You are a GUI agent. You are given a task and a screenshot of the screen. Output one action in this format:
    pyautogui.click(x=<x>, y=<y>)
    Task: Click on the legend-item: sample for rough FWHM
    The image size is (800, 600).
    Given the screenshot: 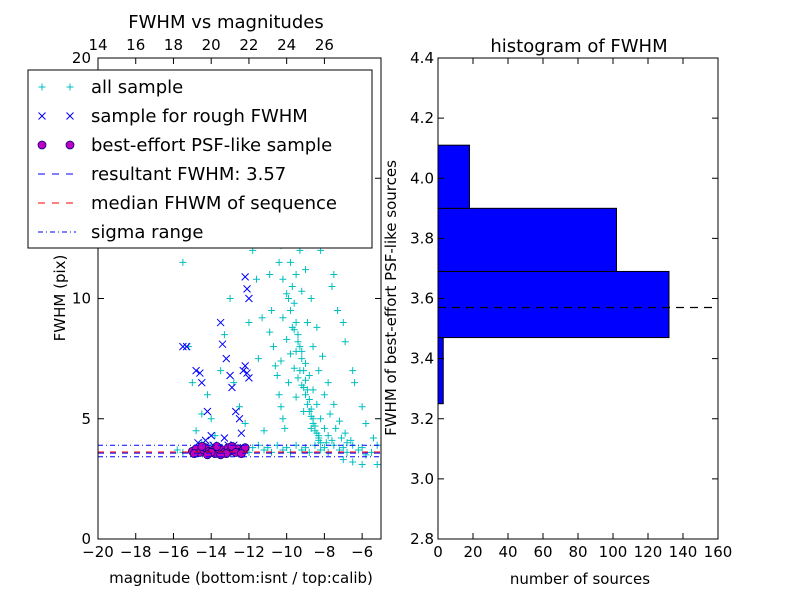 What is the action you would take?
    pyautogui.click(x=173, y=116)
    